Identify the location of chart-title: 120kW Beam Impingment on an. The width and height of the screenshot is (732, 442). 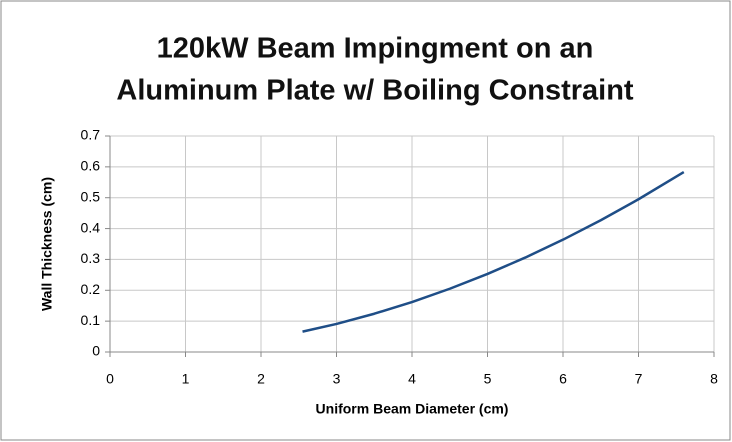
(375, 49).